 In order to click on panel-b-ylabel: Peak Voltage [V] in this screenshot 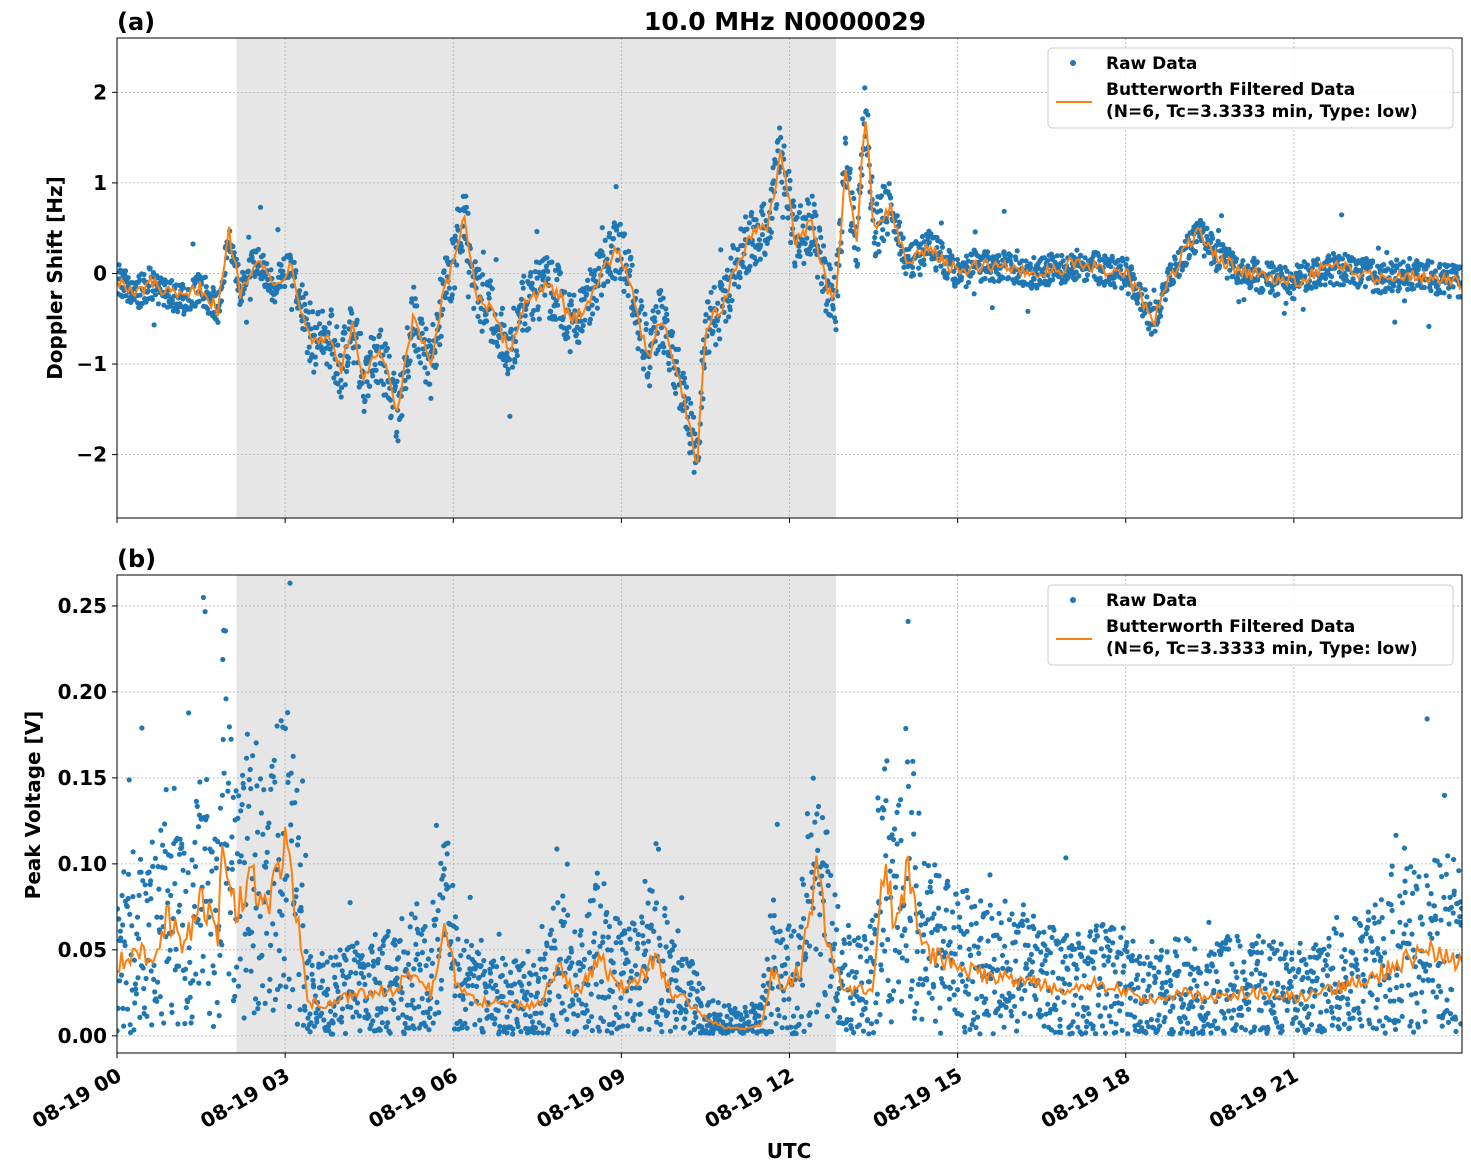, I will do `click(33, 805)`.